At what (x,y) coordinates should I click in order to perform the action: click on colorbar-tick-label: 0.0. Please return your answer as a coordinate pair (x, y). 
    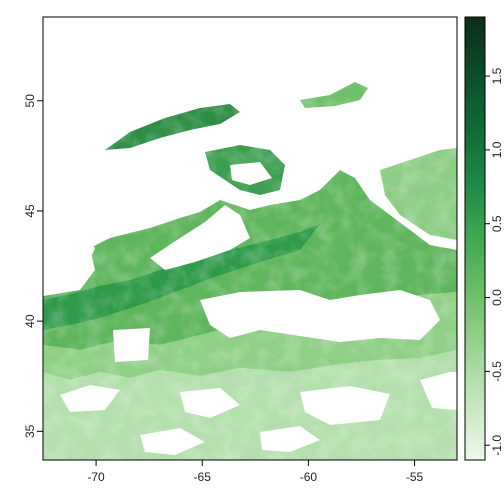
    Looking at the image, I should click on (497, 297).